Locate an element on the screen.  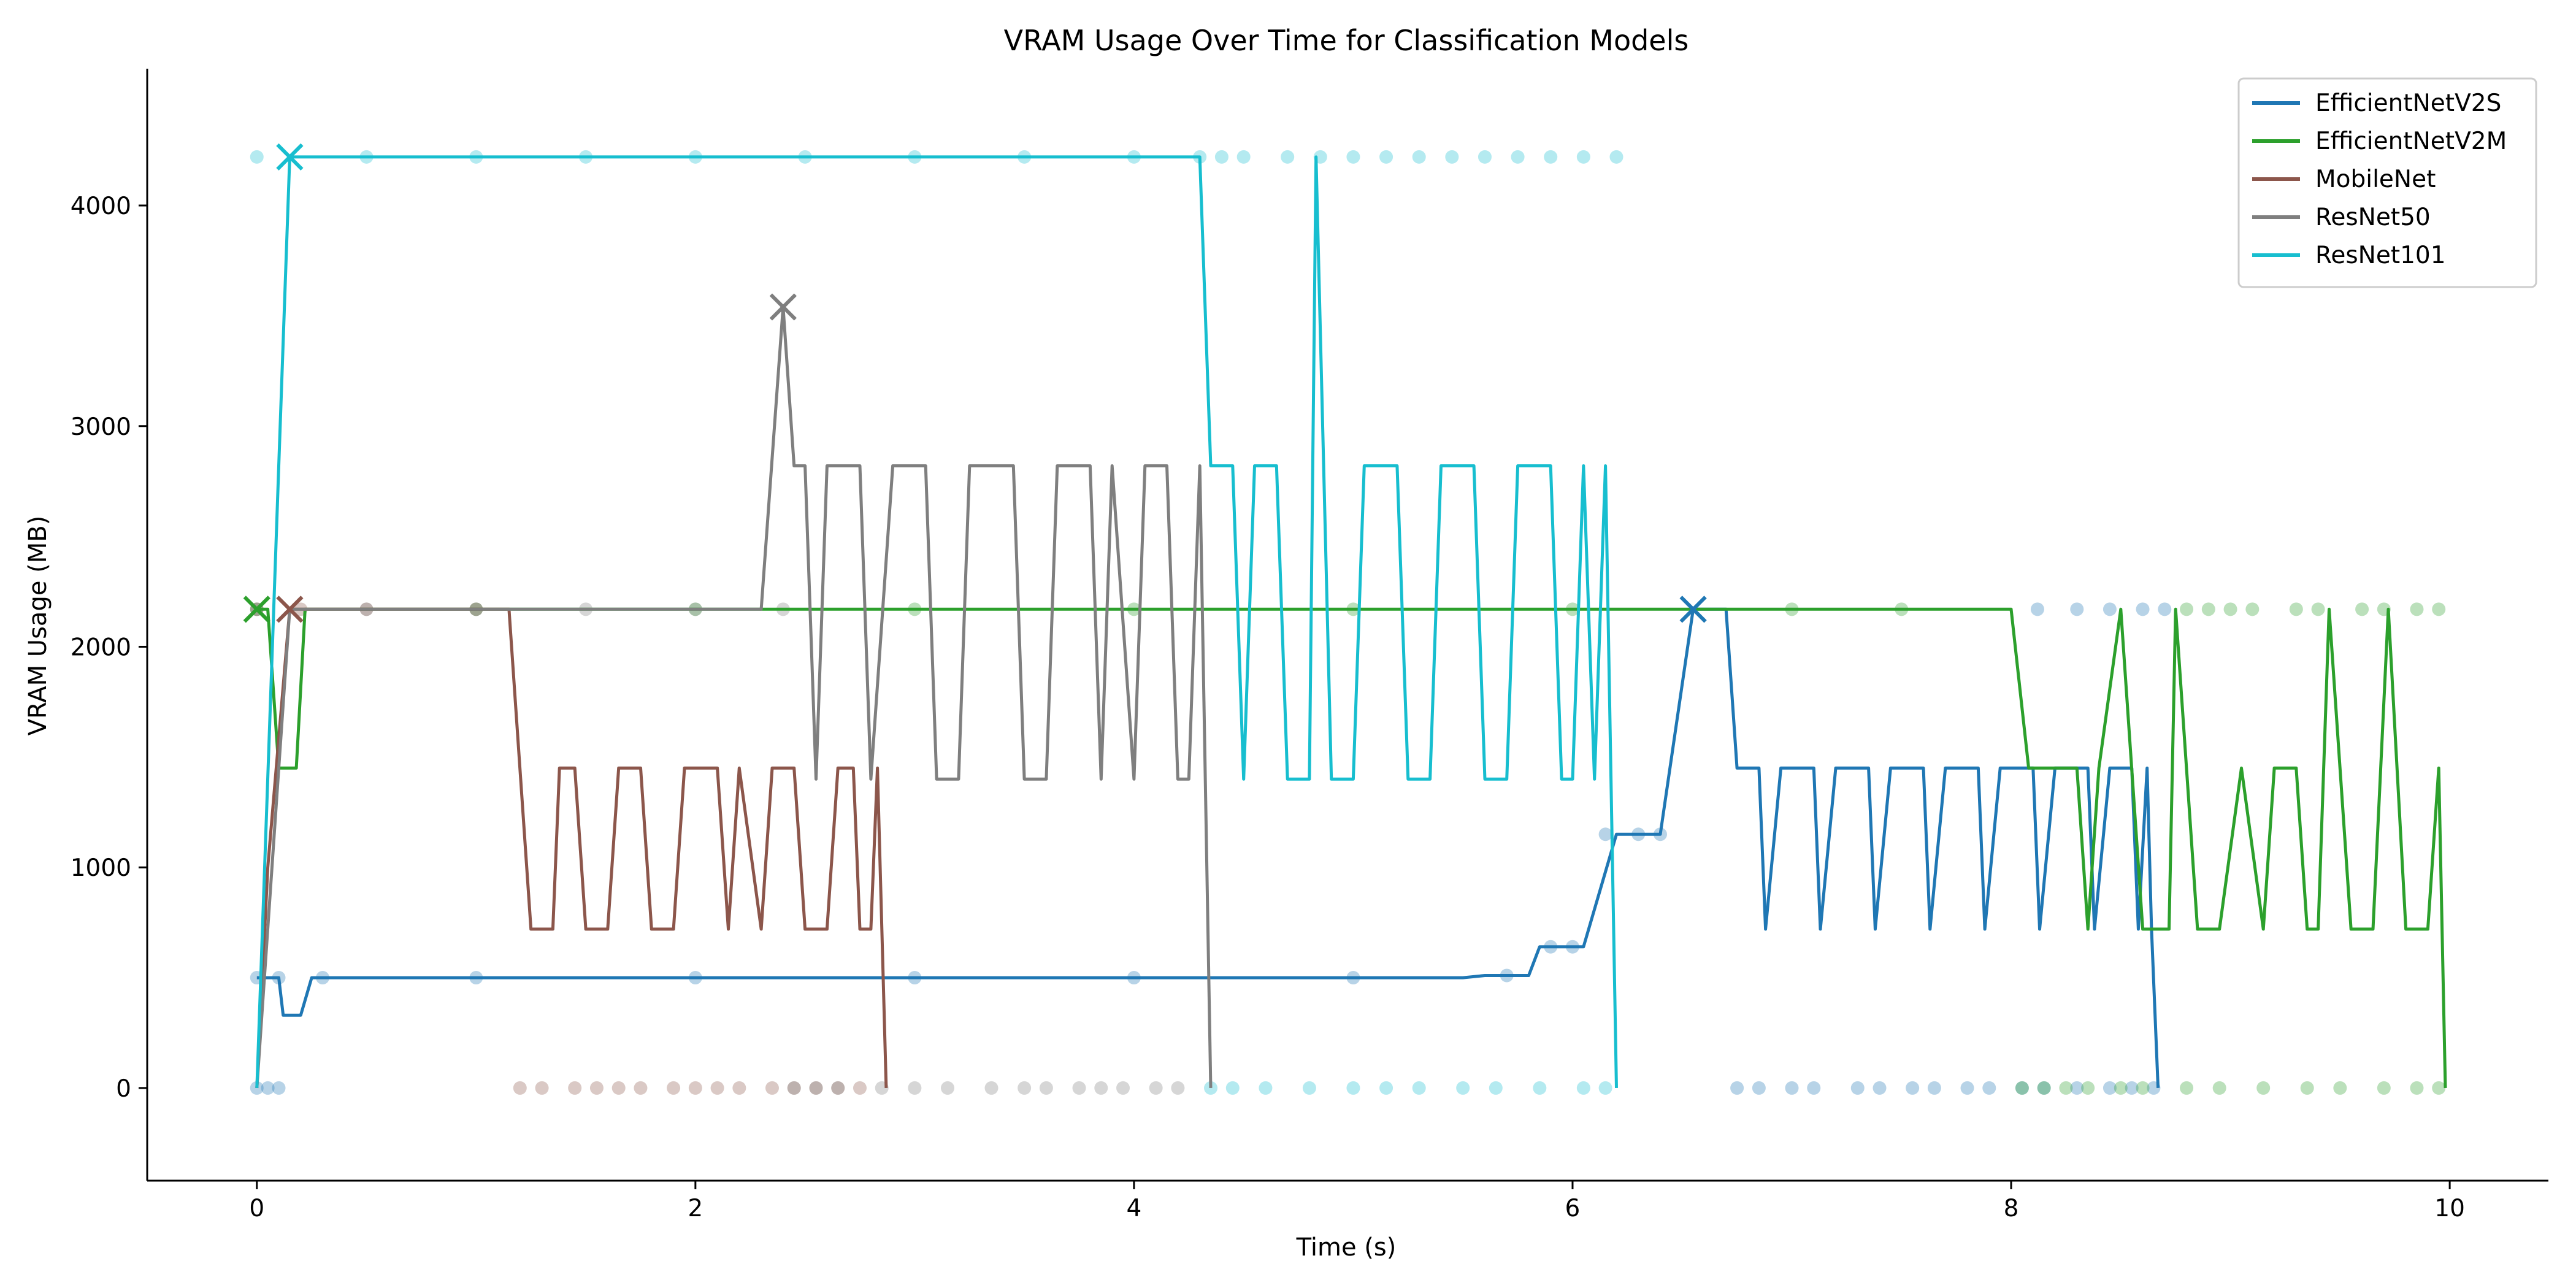
series-line-mobilenet is located at coordinates (571, 848).